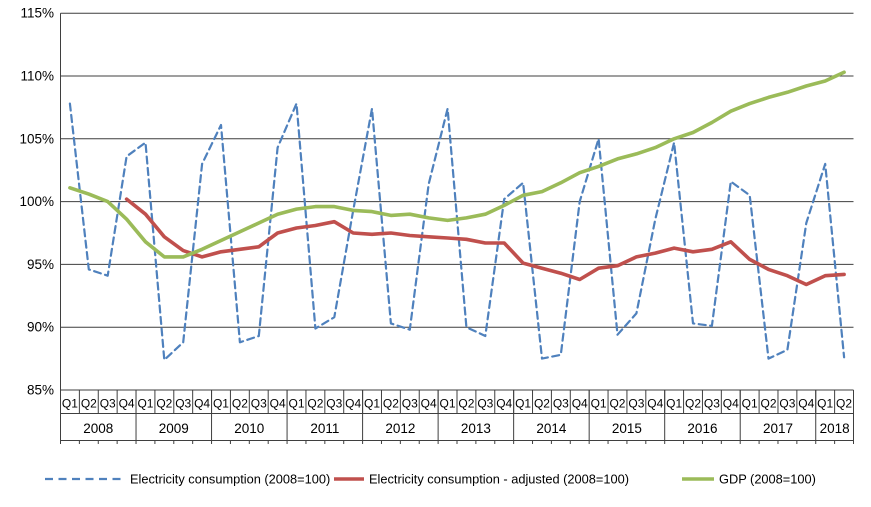 The image size is (871, 507). I want to click on y-axis-tick-label: 95%, so click(40, 264).